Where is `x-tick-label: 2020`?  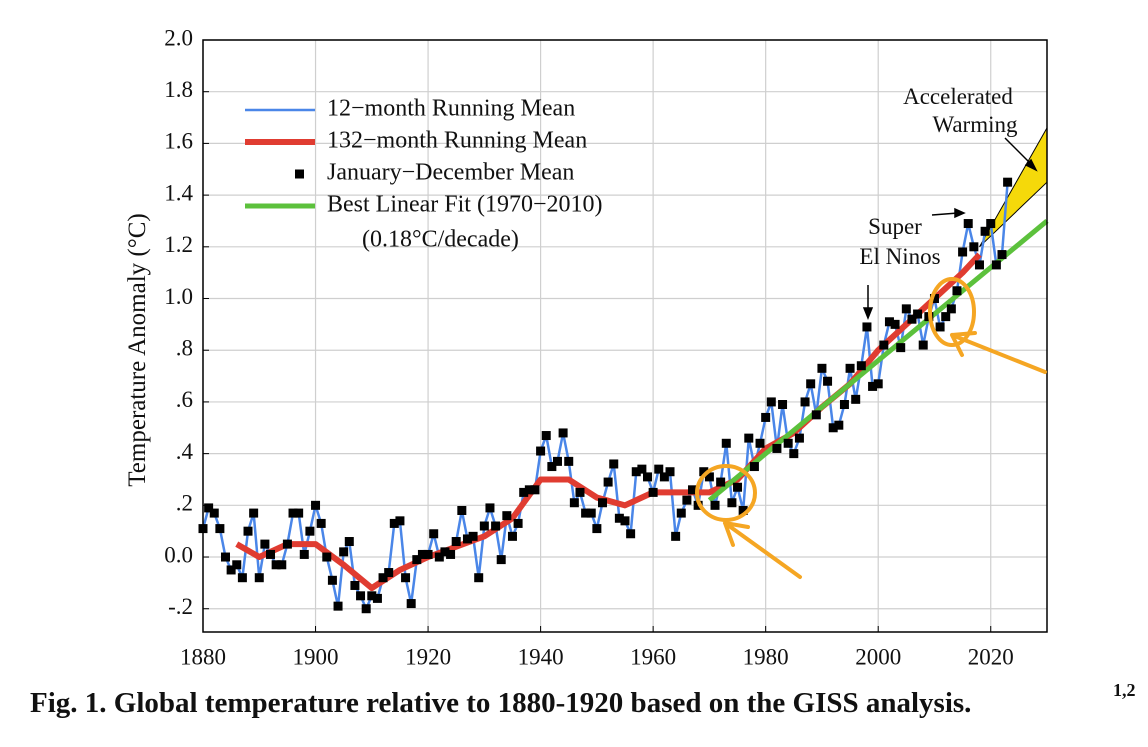
x-tick-label: 2020 is located at coordinates (991, 656).